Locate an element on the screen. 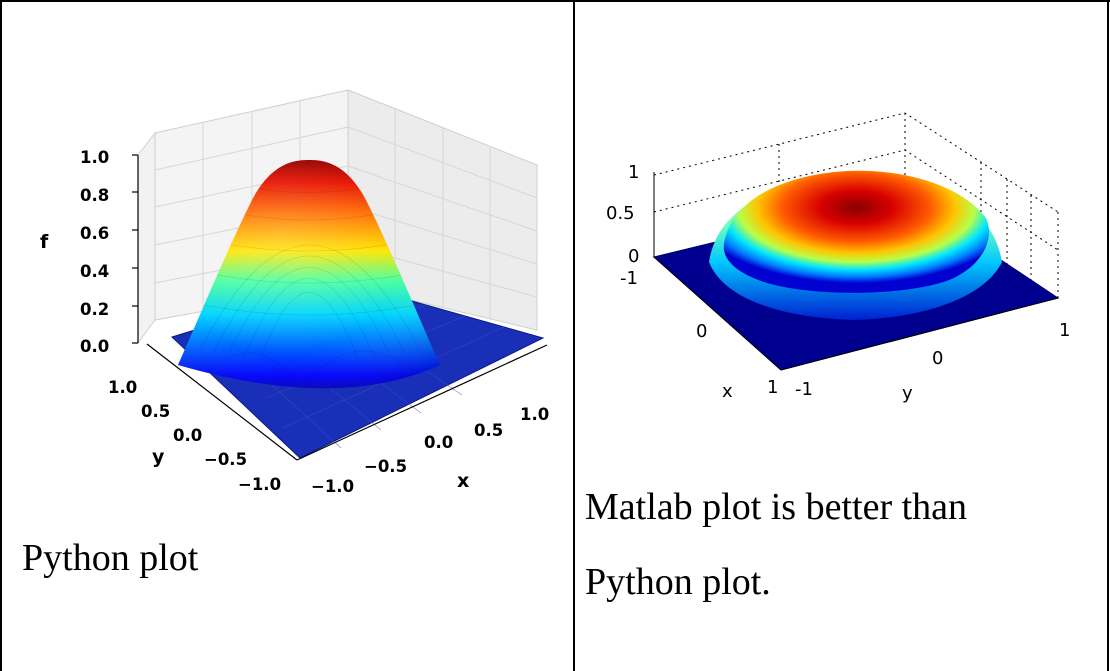  python-x-axis-line is located at coordinates (422, 402).